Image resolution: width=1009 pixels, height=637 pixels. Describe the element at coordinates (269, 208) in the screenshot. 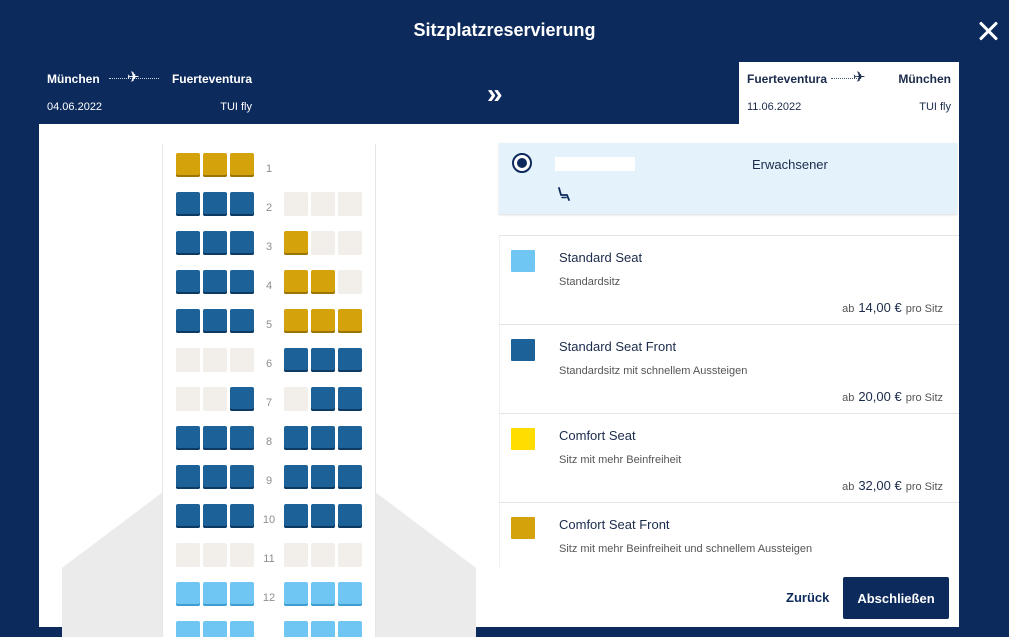

I see `row-number: 2` at that location.